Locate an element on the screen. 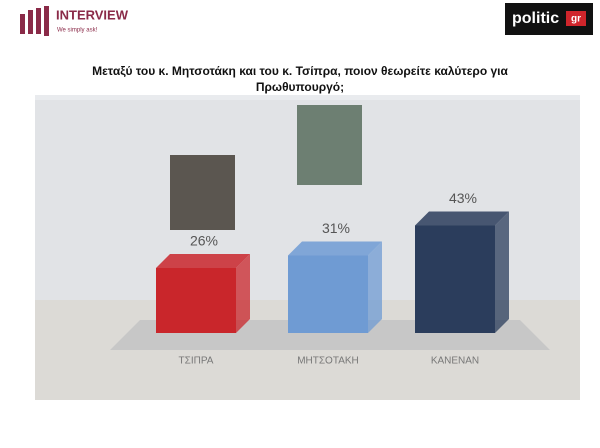 Image resolution: width=600 pixels, height=448 pixels. x-tick-label: ΚΑΝΕΝΑΝ is located at coordinates (455, 361).